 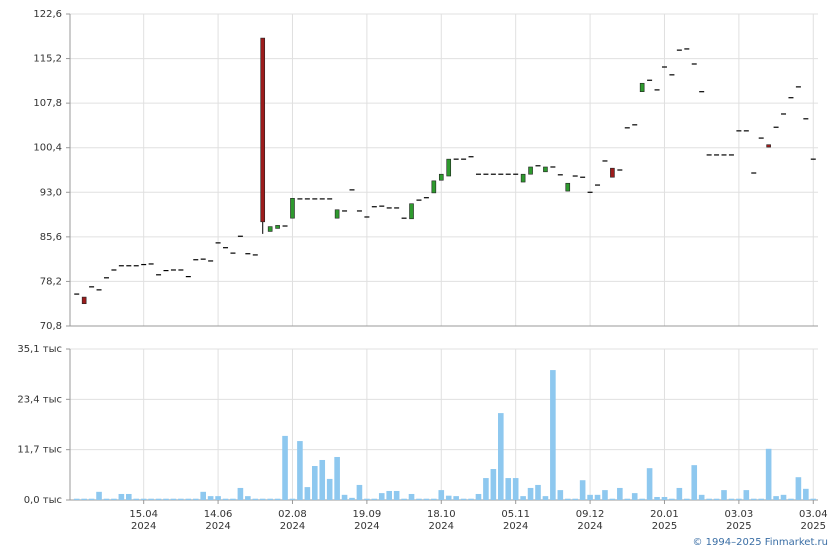 What do you see at coordinates (51, 192) in the screenshot?
I see `y-tick-label: 93,0` at bounding box center [51, 192].